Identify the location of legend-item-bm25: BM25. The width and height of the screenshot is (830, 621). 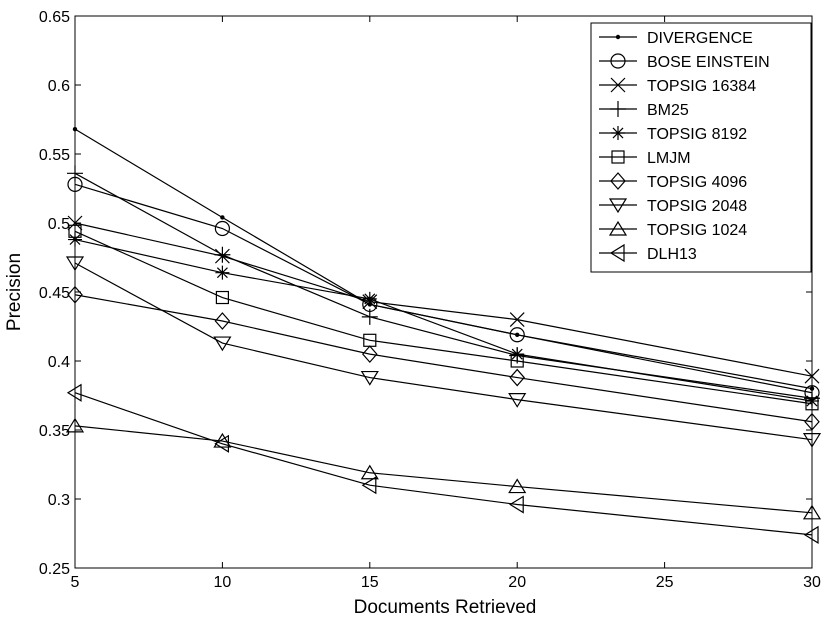
(644, 110).